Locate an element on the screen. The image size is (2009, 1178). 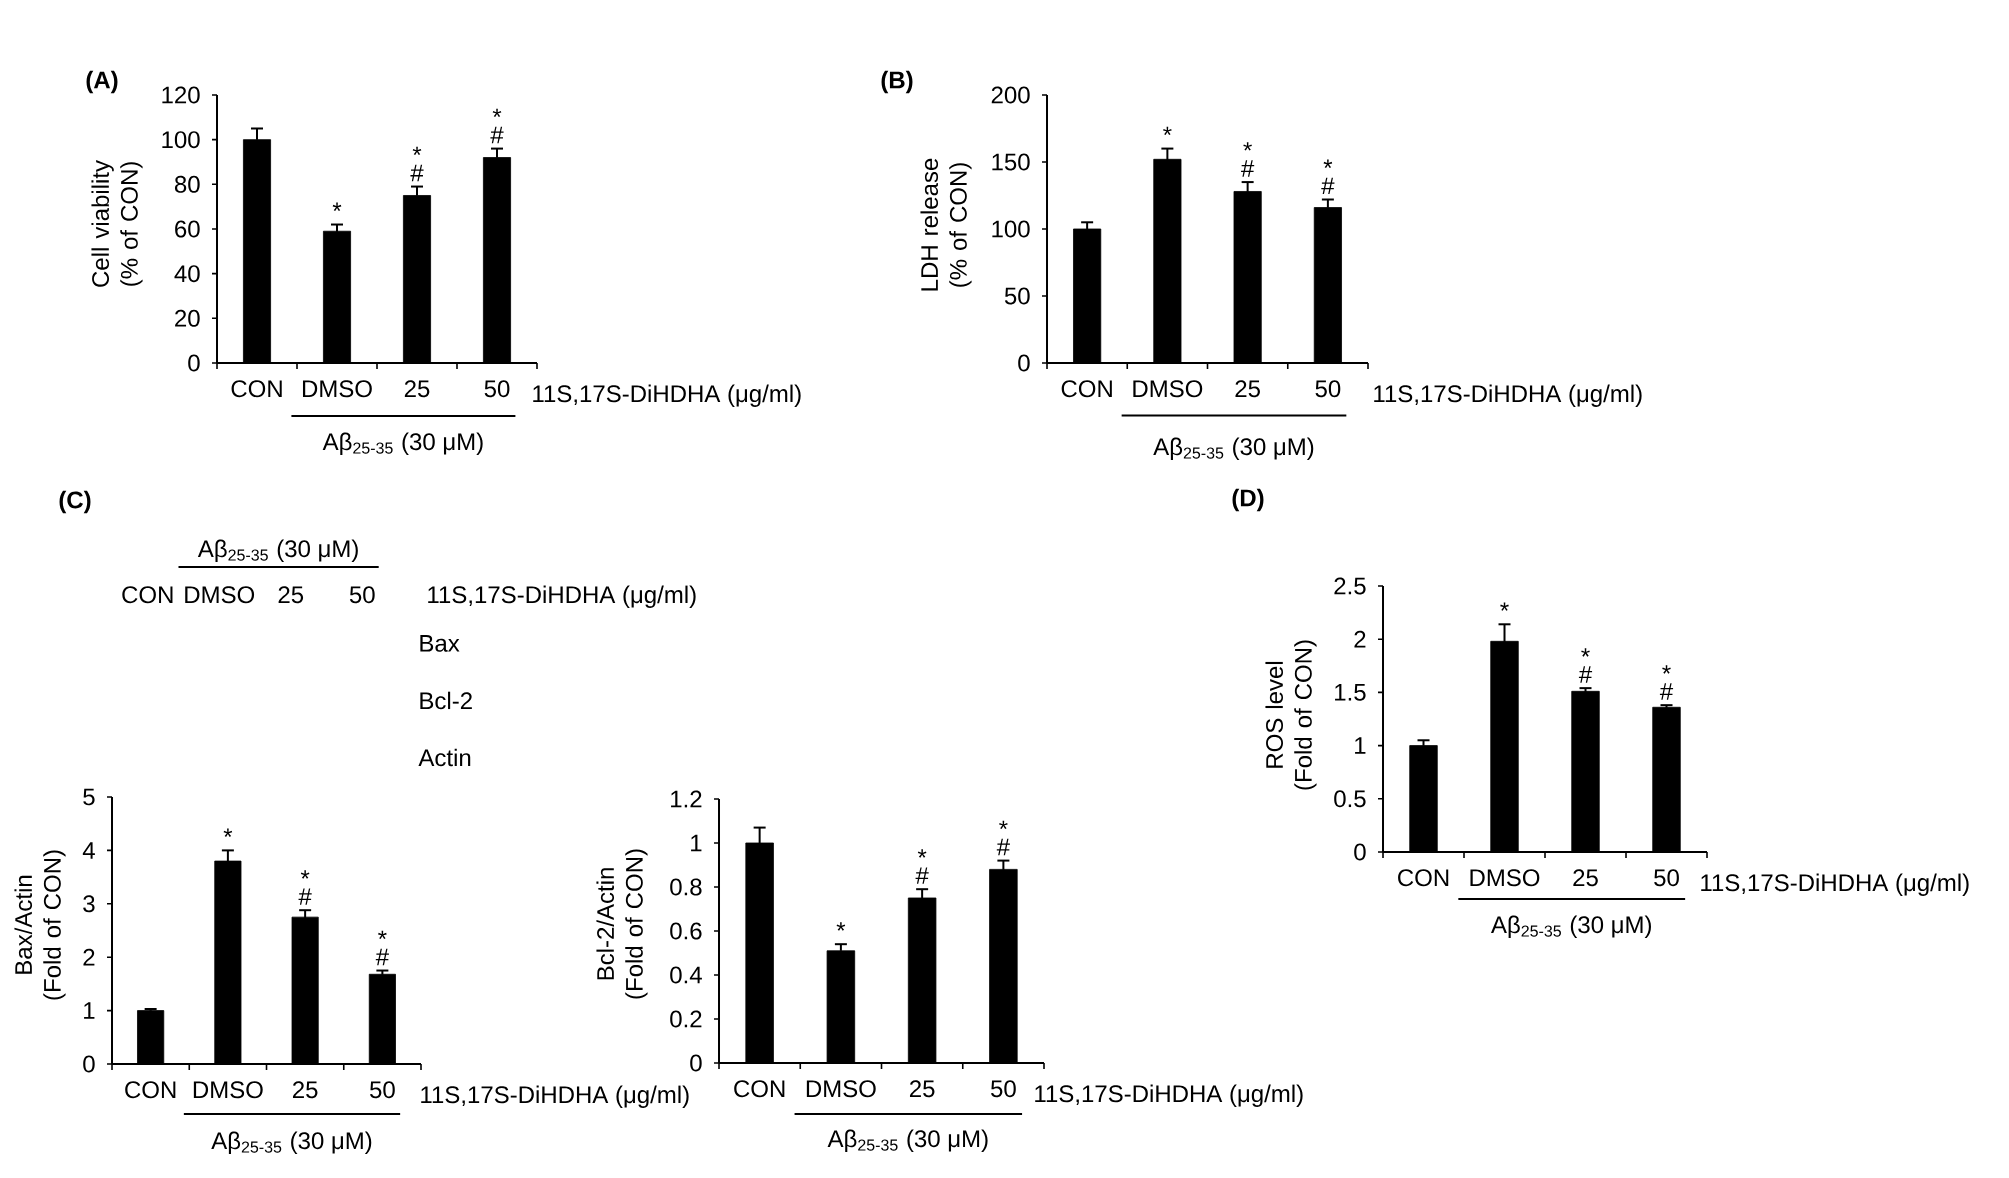
y-tick-label: 50 is located at coordinates (1017, 296).